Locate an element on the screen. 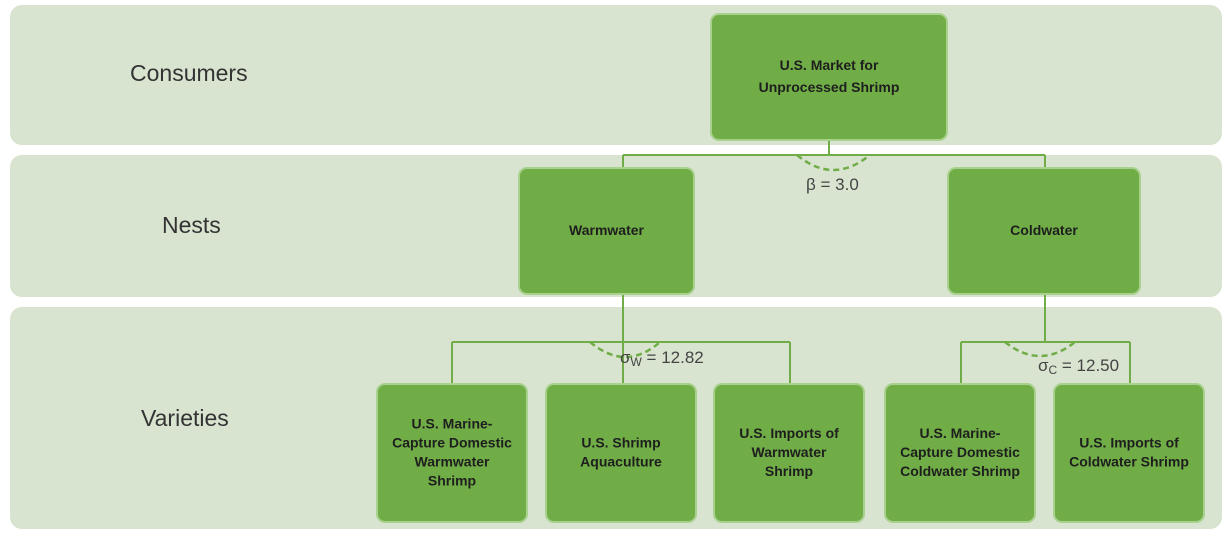  label-line: U.S. Shrimp is located at coordinates (620, 442).